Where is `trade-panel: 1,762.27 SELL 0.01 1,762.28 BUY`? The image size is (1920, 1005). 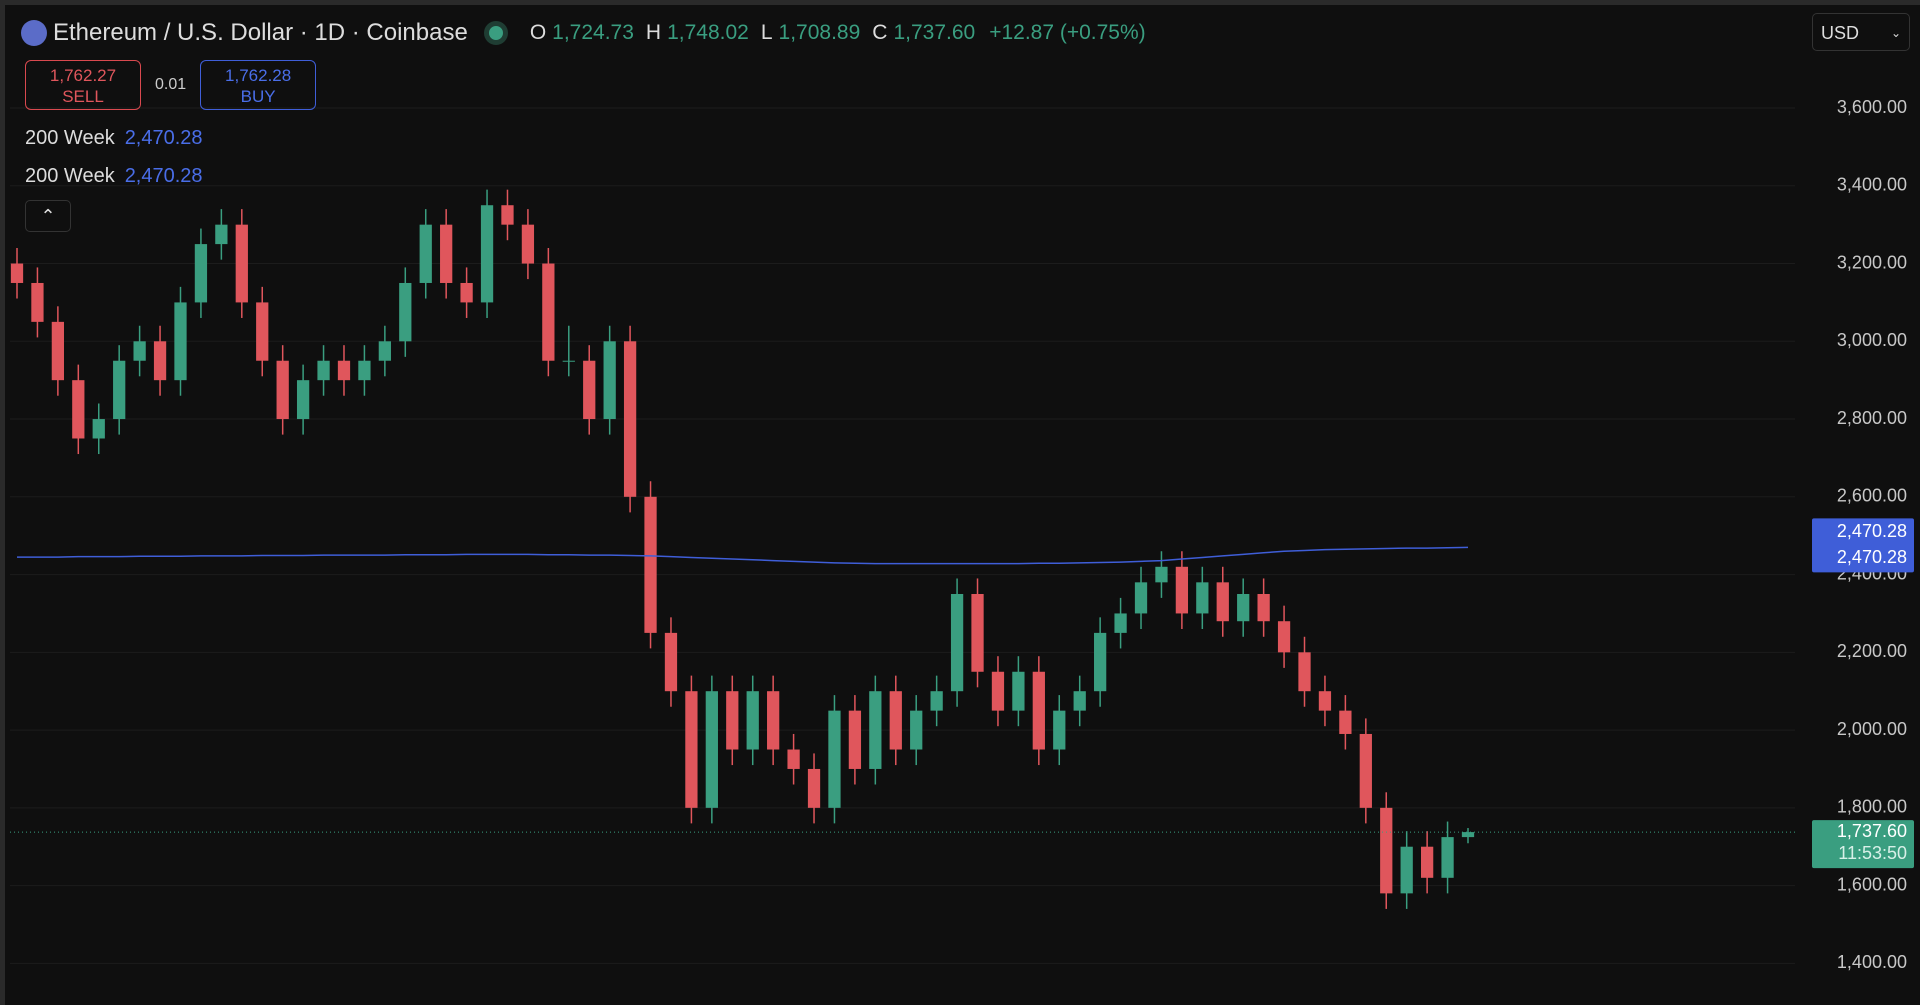
trade-panel: 1,762.27 SELL 0.01 1,762.28 BUY is located at coordinates (171, 85).